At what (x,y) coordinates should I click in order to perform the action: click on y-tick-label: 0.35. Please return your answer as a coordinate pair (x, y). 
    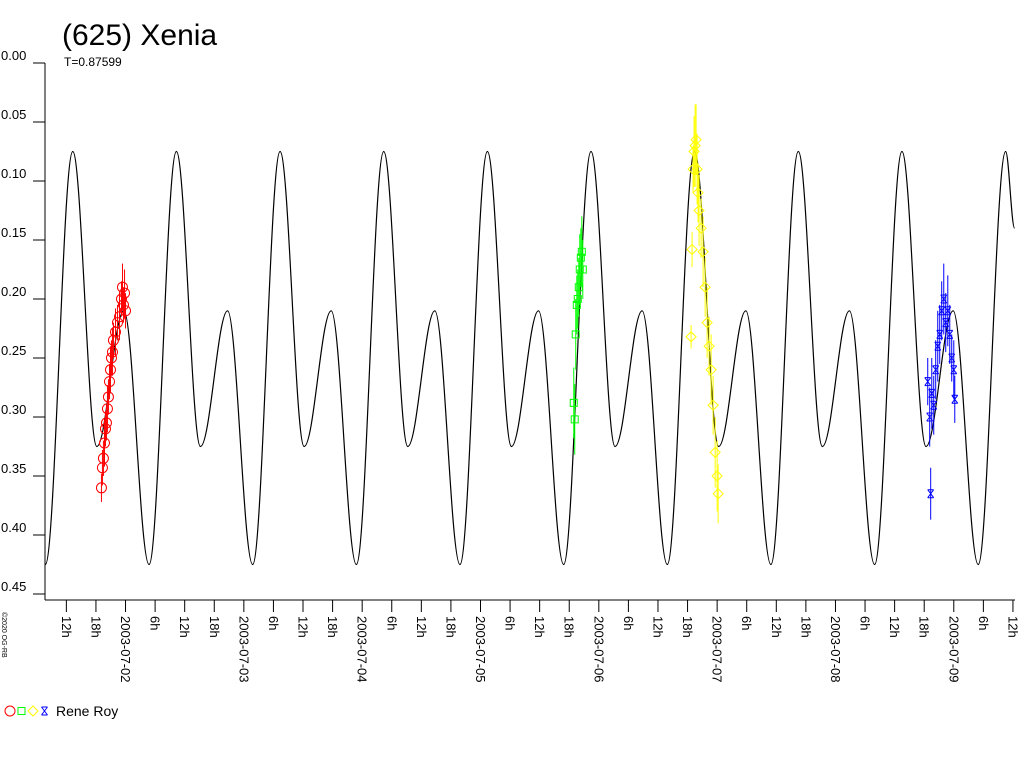
    Looking at the image, I should click on (13, 468).